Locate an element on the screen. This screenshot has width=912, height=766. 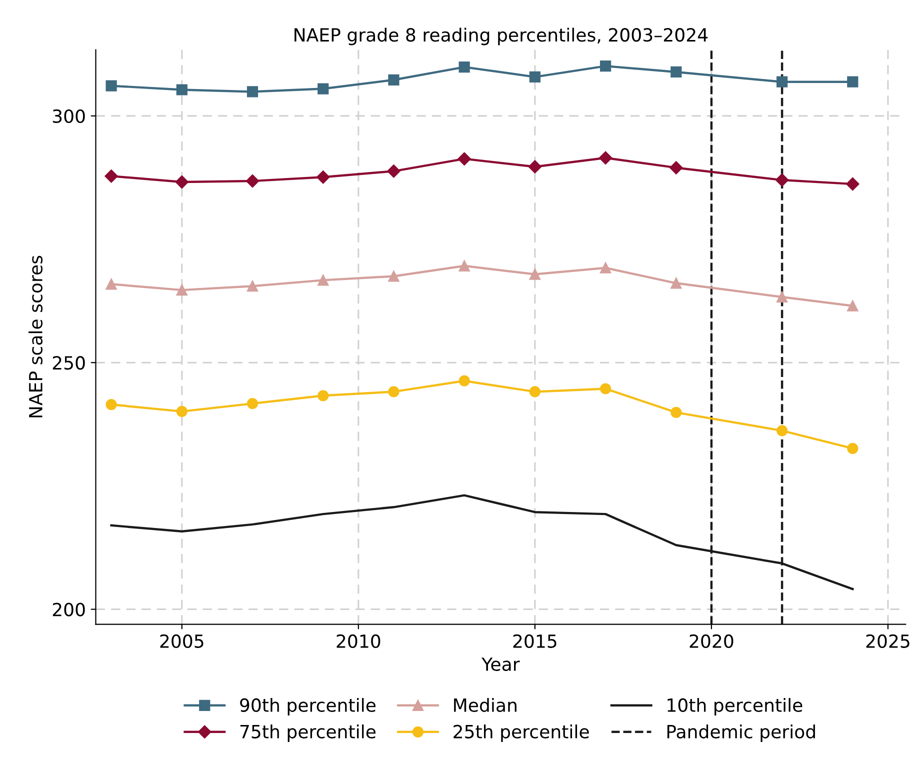
y-axis-title: NAEP scale scores is located at coordinates (35, 337).